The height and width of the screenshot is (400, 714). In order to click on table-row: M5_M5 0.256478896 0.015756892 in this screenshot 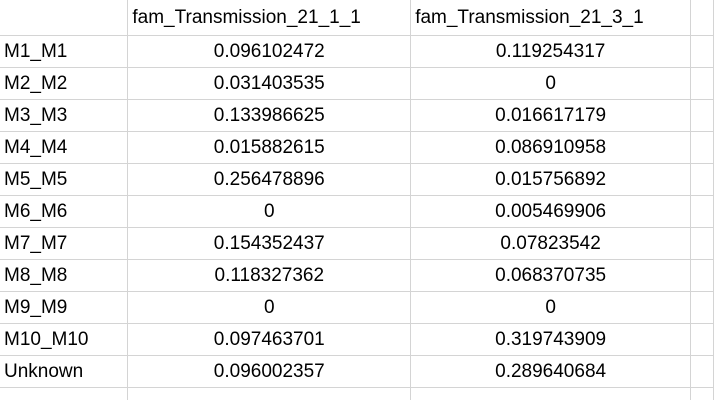, I will do `click(357, 179)`.